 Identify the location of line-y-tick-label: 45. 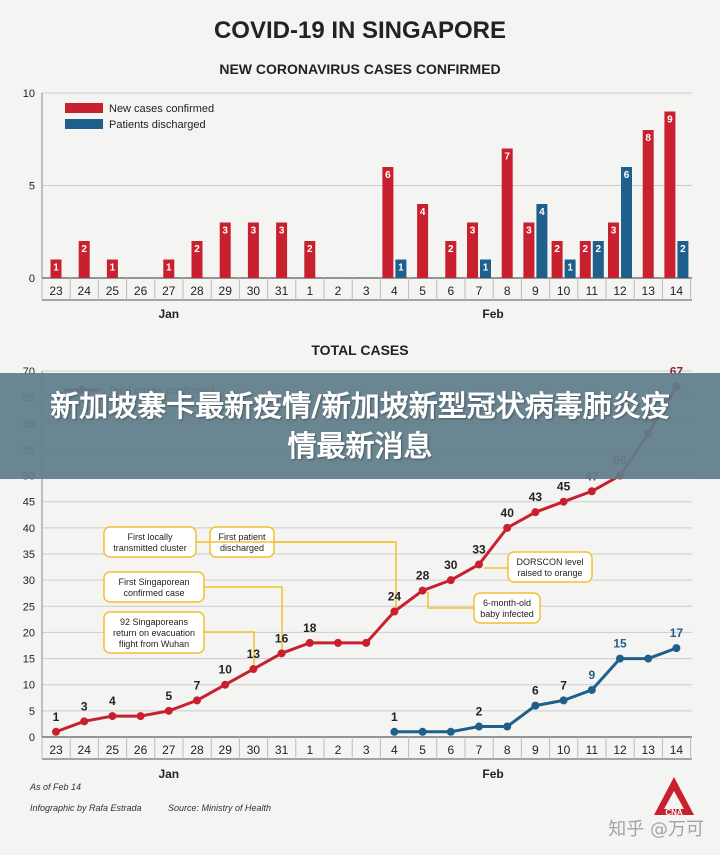
(29, 503).